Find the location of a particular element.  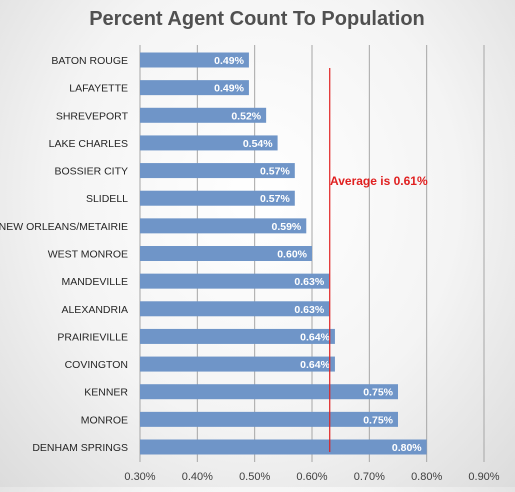

average-label: Average is 0.61% is located at coordinates (379, 181).